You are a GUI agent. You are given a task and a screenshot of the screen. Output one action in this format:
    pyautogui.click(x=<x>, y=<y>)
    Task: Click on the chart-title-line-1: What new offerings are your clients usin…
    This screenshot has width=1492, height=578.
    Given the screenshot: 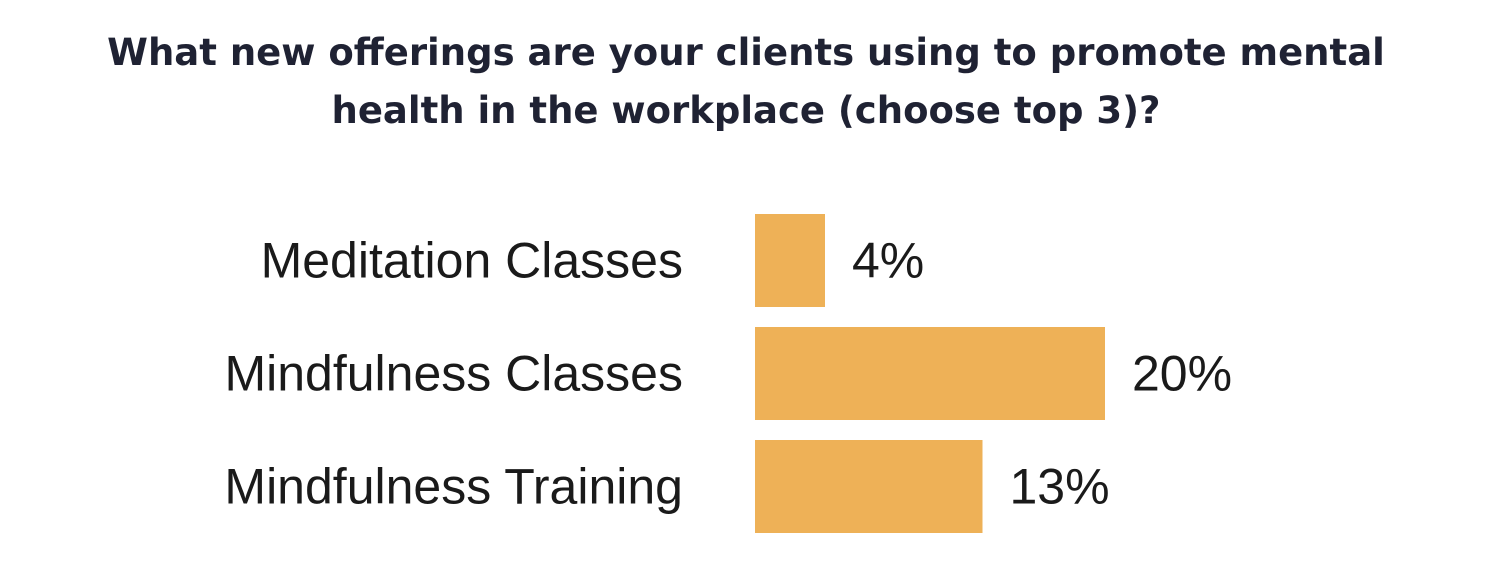 What is the action you would take?
    pyautogui.click(x=746, y=52)
    